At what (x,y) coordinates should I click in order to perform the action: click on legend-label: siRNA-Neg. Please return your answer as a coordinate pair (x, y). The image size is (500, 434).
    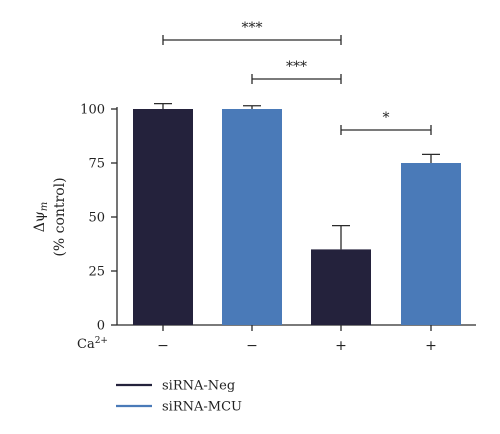
    Looking at the image, I should click on (198, 386).